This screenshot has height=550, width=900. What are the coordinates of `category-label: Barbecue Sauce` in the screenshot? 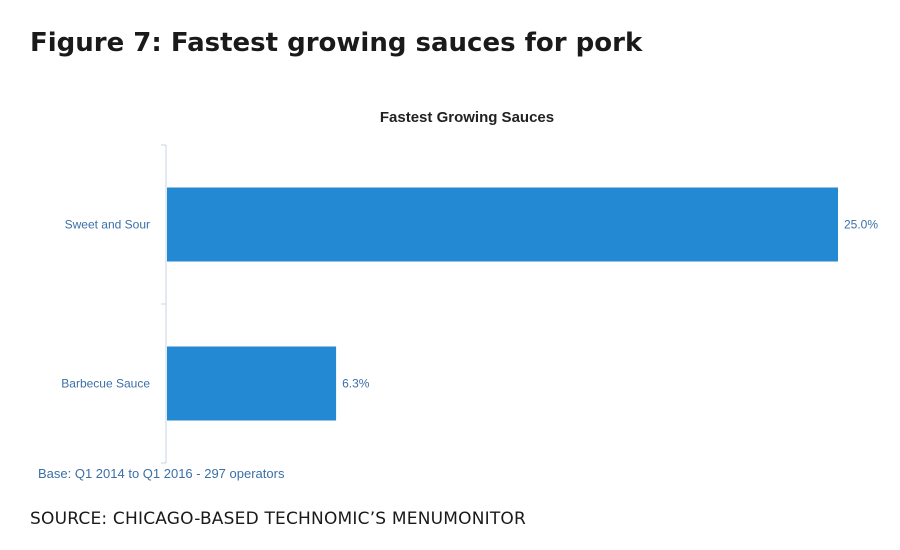 It's located at (105, 384).